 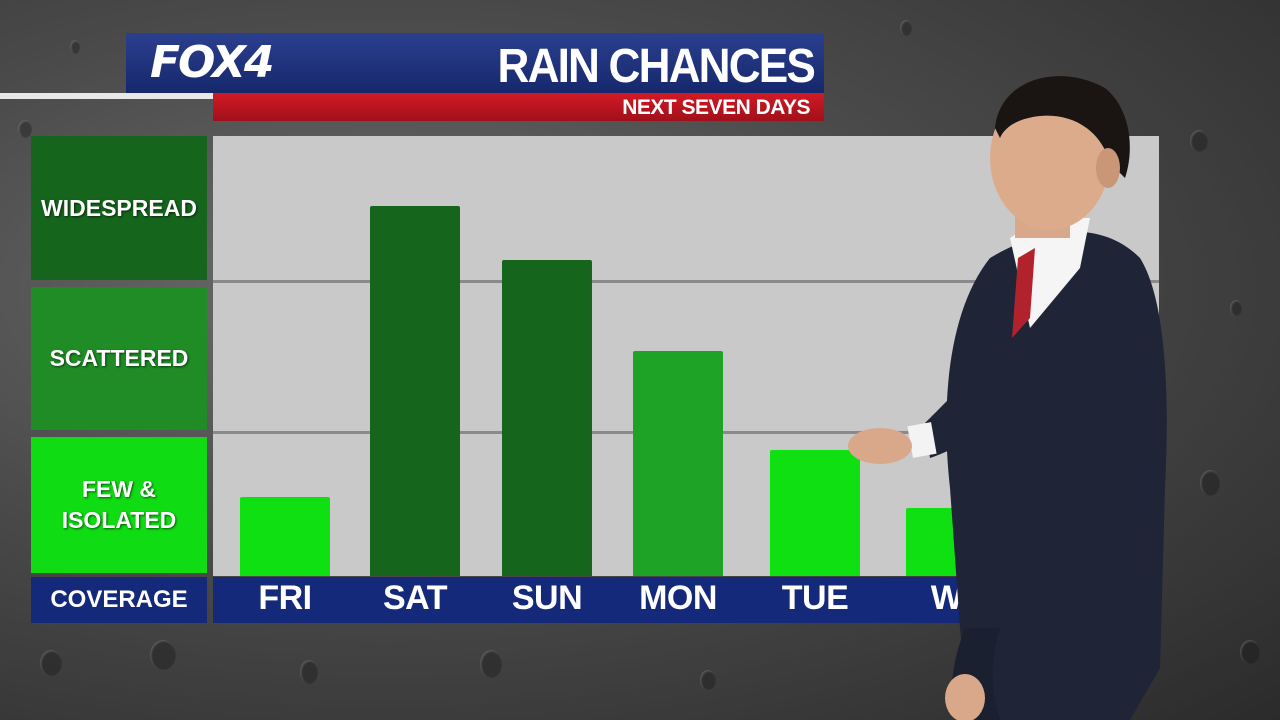 I want to click on legend-scattered-label: SCATTERED, so click(x=119, y=358).